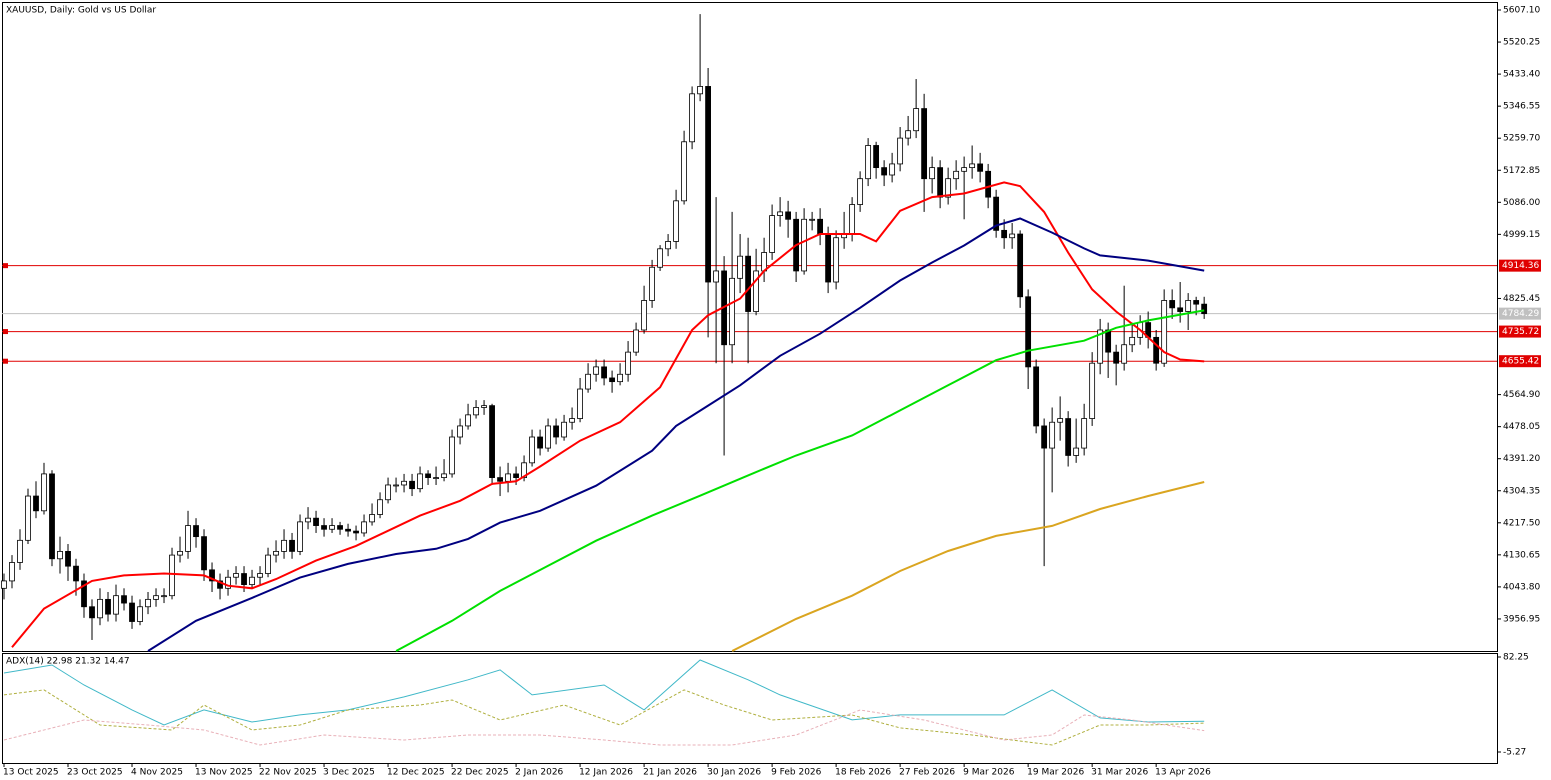 This screenshot has height=780, width=1551. I want to click on level-handle, so click(5, 332).